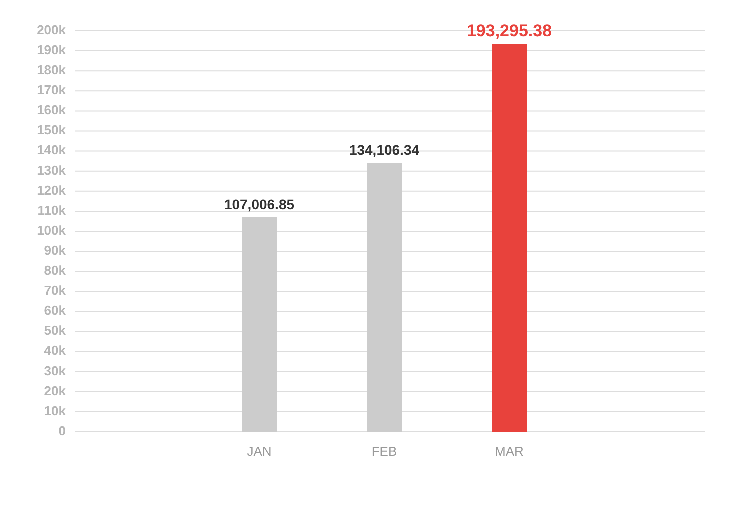 This screenshot has height=511, width=741. Describe the element at coordinates (52, 50) in the screenshot. I see `y-tick-label: 190k` at that location.